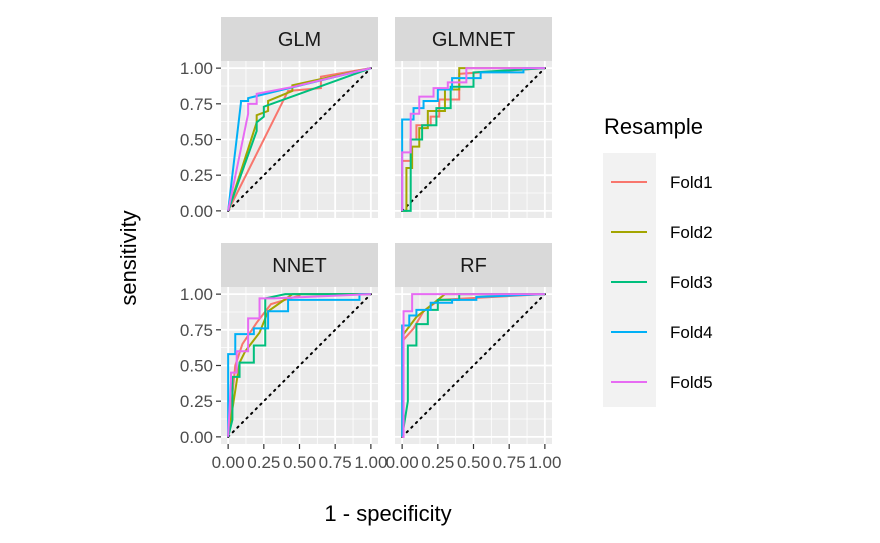  What do you see at coordinates (691, 332) in the screenshot?
I see `legend-label-fold4: Fold4` at bounding box center [691, 332].